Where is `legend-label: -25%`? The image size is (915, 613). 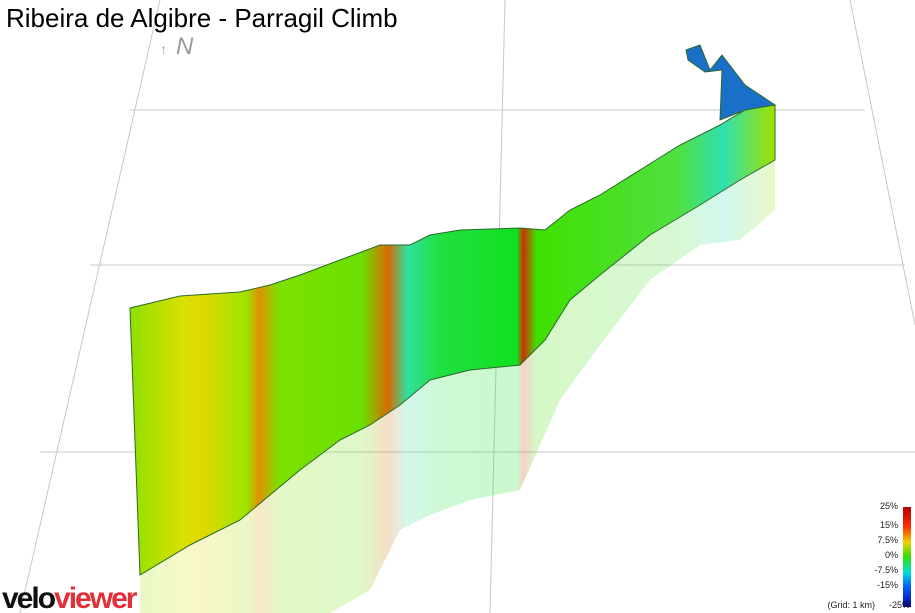
legend-label: -25% is located at coordinates (899, 605).